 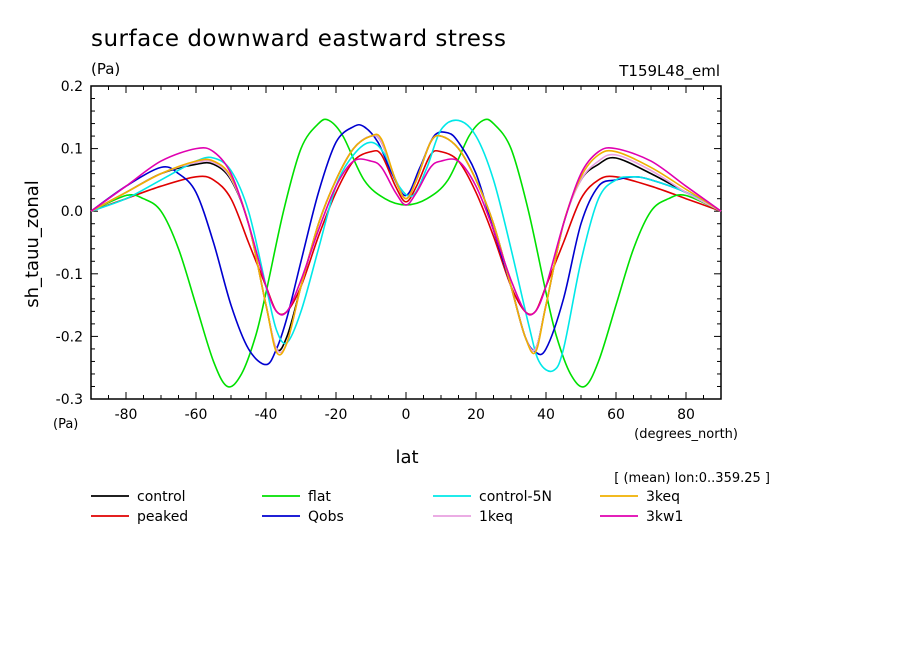 What do you see at coordinates (69, 400) in the screenshot?
I see `y-tick-label: -0.3` at bounding box center [69, 400].